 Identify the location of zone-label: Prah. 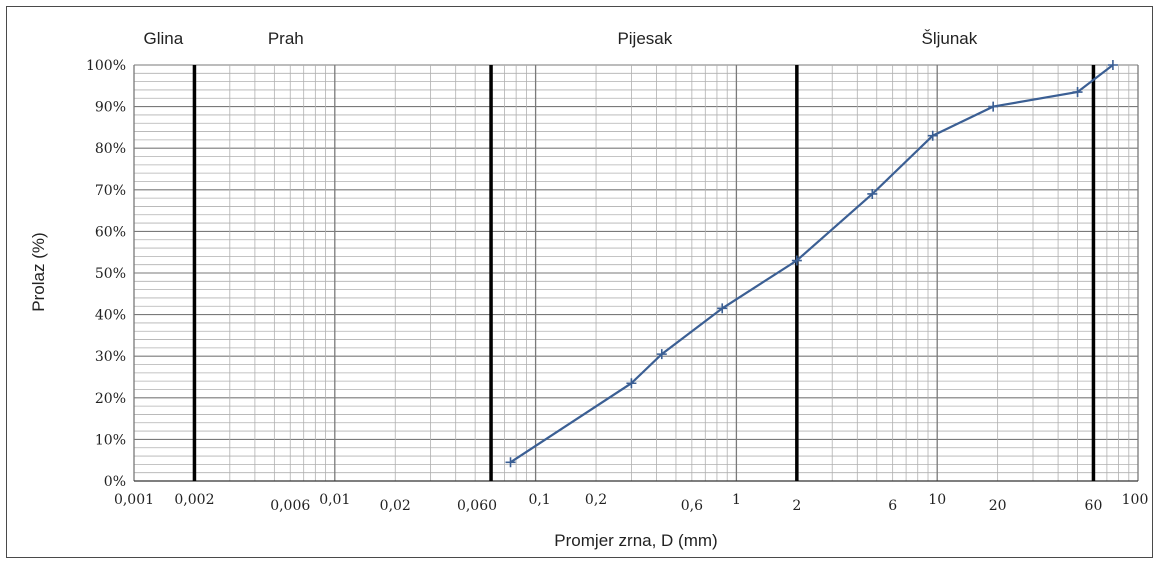
(286, 38).